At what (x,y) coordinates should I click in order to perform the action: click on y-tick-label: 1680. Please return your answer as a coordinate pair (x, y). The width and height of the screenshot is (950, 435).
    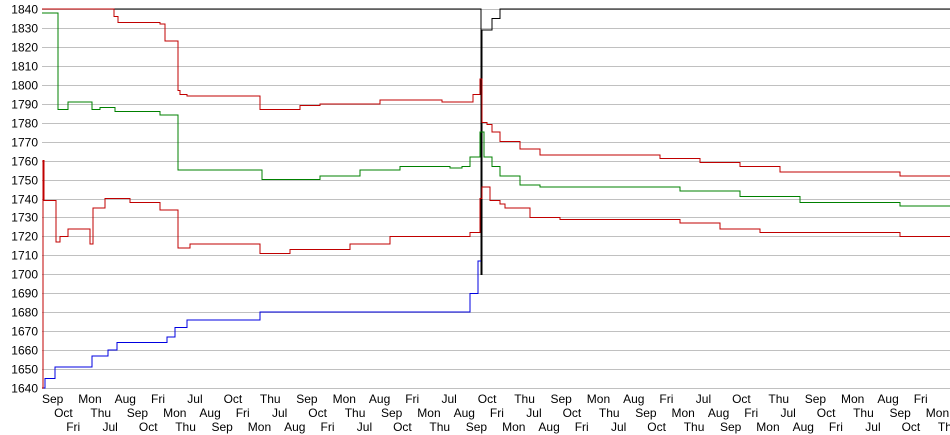
    Looking at the image, I should click on (24, 313).